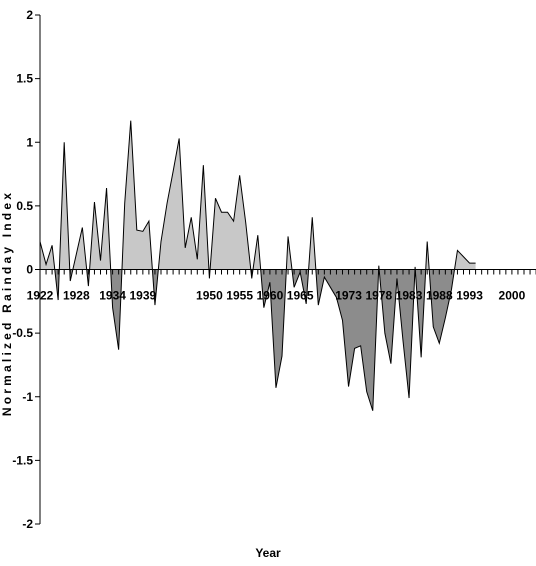 This screenshot has height=566, width=536. Describe the element at coordinates (22, 333) in the screenshot. I see `y-tick-label: -0.5` at that location.